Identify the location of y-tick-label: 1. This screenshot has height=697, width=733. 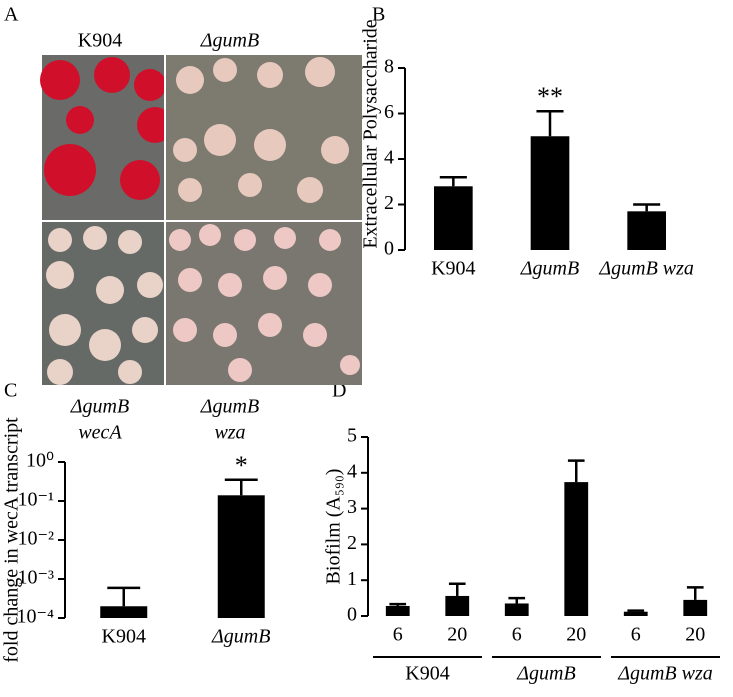
(352, 579).